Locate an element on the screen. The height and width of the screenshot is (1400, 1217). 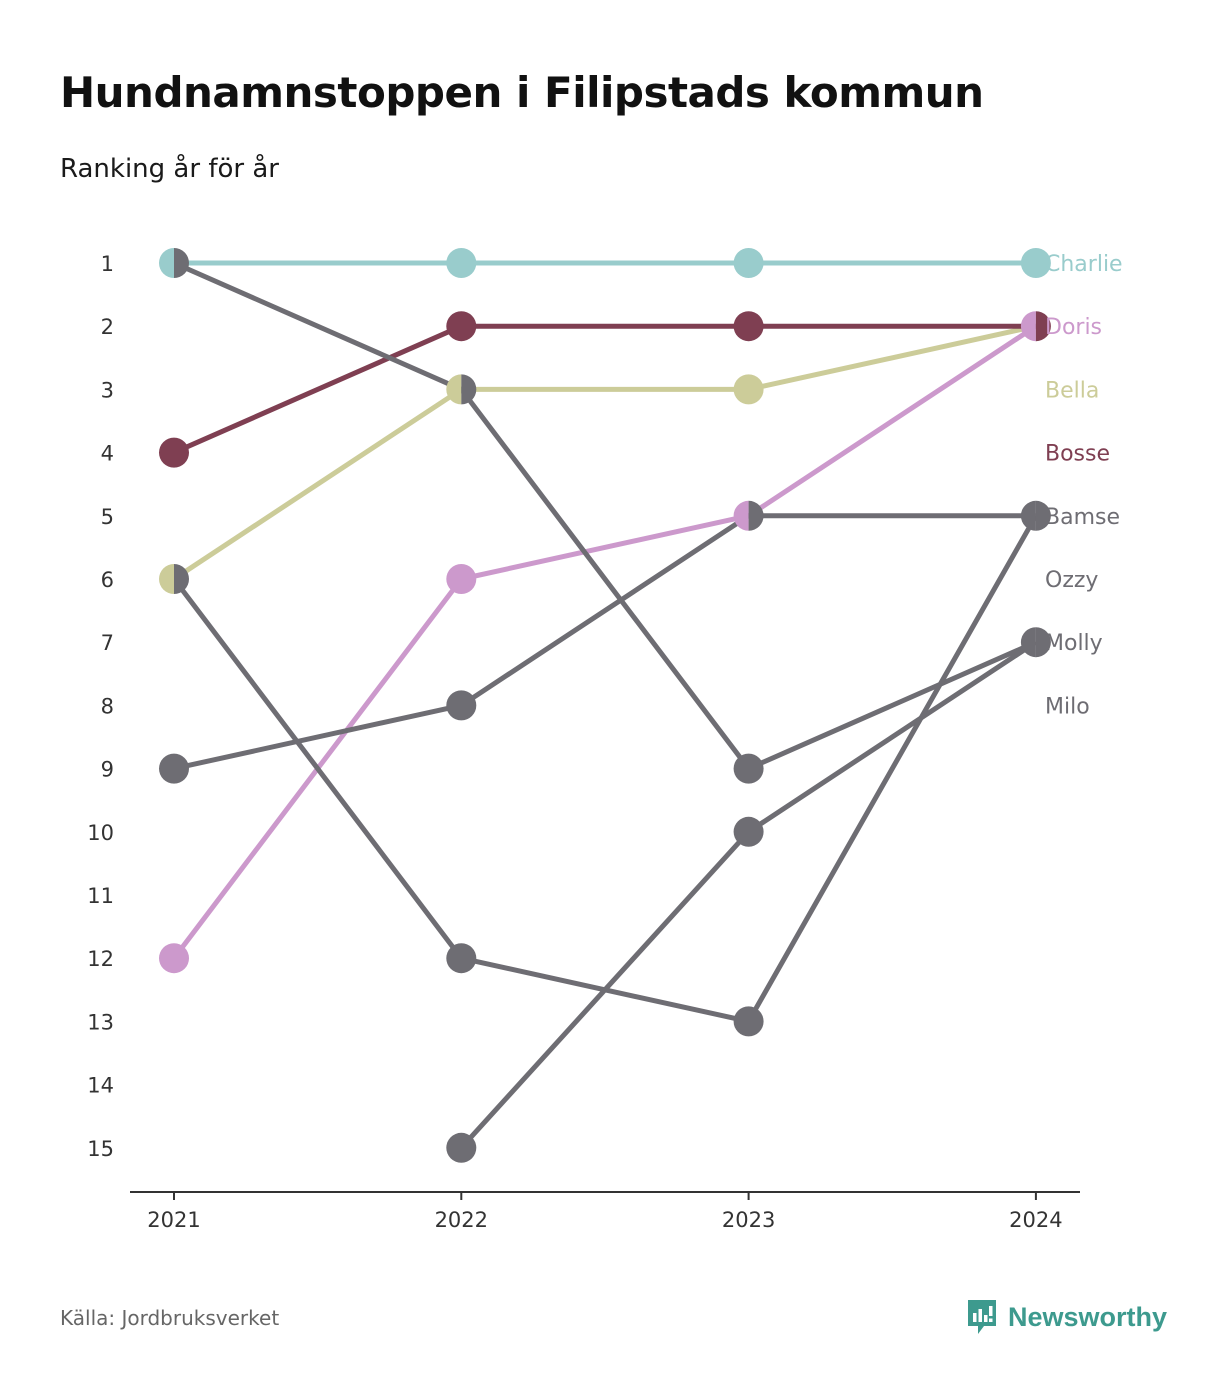
series-label-bamse: Bamse is located at coordinates (1082, 517).